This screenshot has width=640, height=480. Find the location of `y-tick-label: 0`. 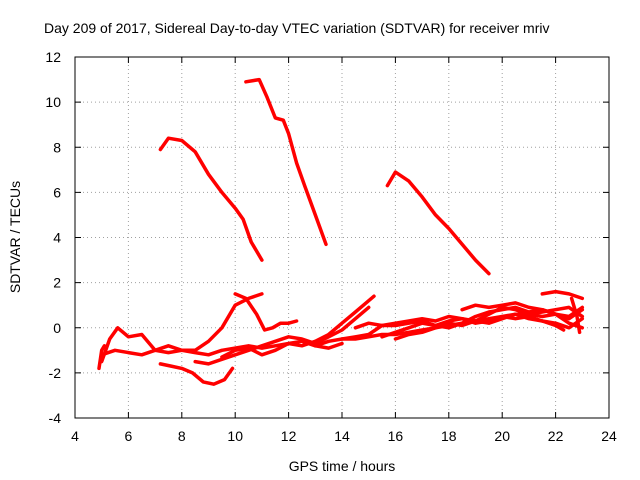

y-tick-label: 0 is located at coordinates (57, 328).